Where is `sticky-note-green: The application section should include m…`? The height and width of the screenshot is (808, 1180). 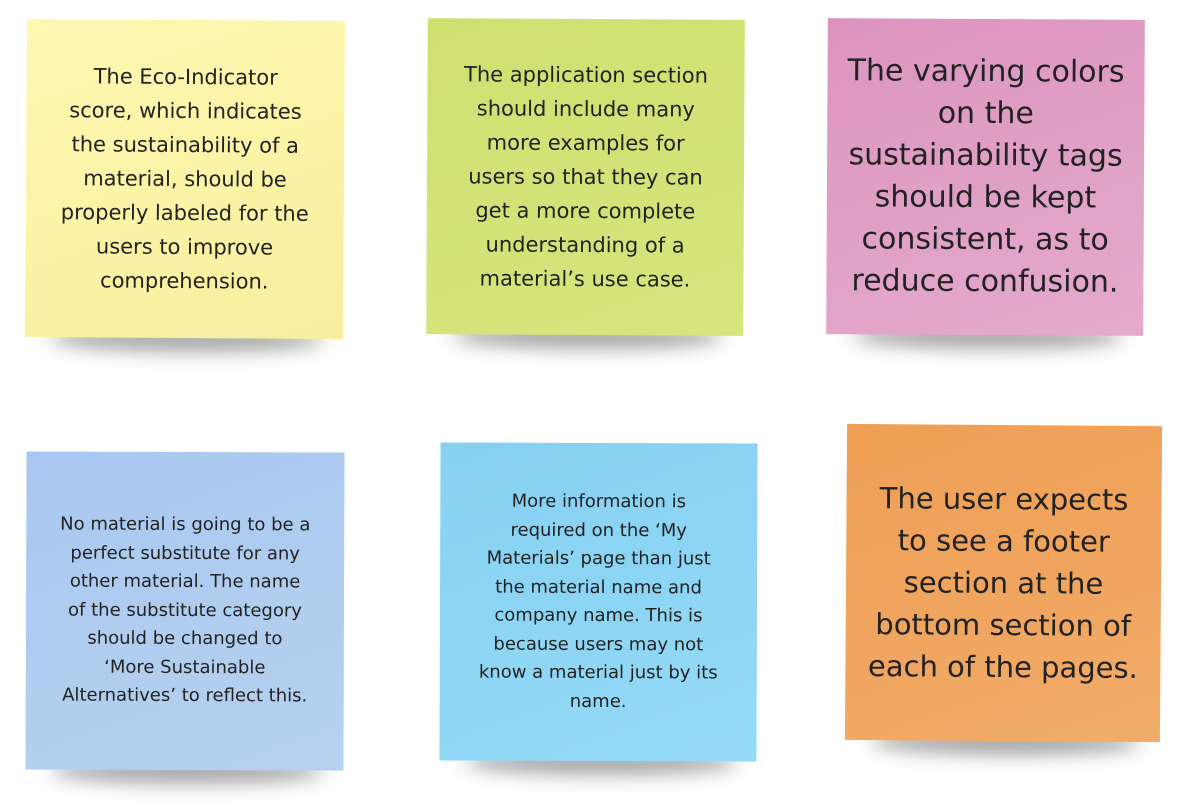
sticky-note-green: The application section should include m… is located at coordinates (585, 177).